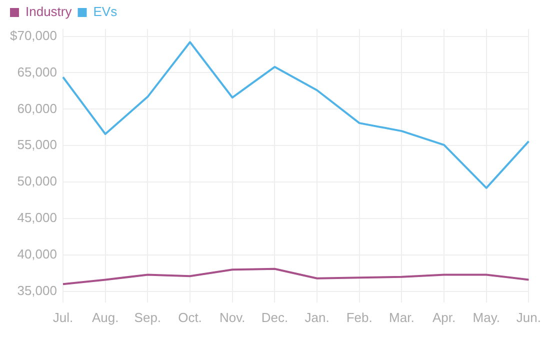 This screenshot has width=549, height=338. What do you see at coordinates (37, 181) in the screenshot?
I see `y-tick-label: 50,000` at bounding box center [37, 181].